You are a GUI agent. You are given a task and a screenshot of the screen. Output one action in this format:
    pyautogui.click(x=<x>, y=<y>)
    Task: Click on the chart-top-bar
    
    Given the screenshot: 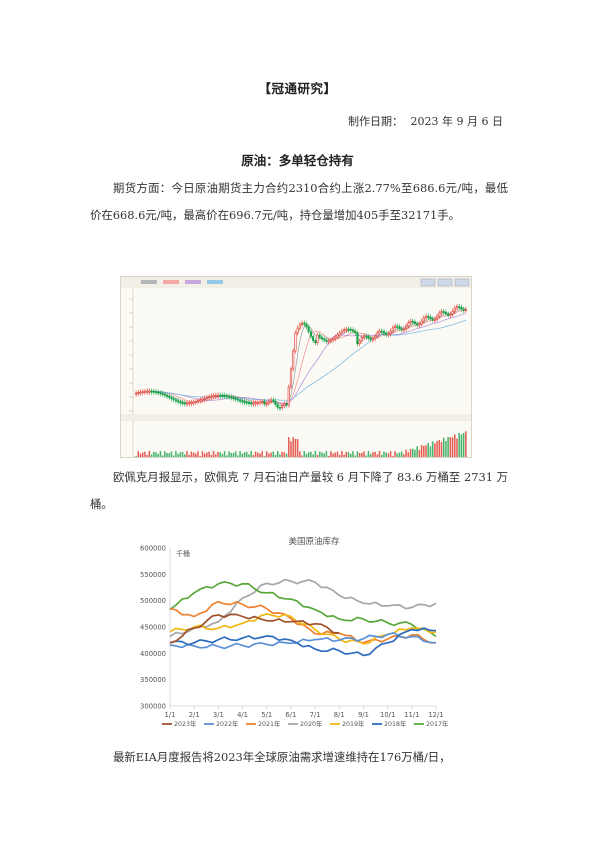 What is the action you would take?
    pyautogui.click(x=296, y=282)
    